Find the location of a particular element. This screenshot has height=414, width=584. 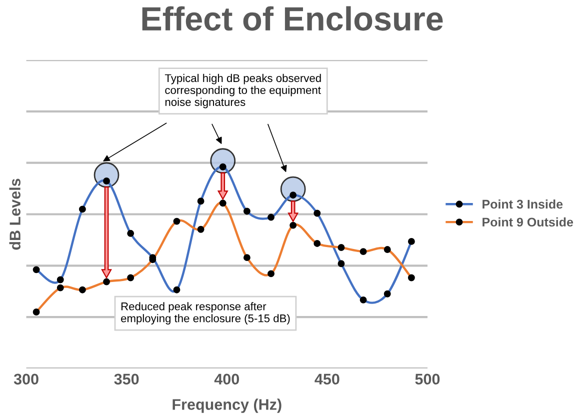

legend-label: Point 3 Inside is located at coordinates (522, 204).